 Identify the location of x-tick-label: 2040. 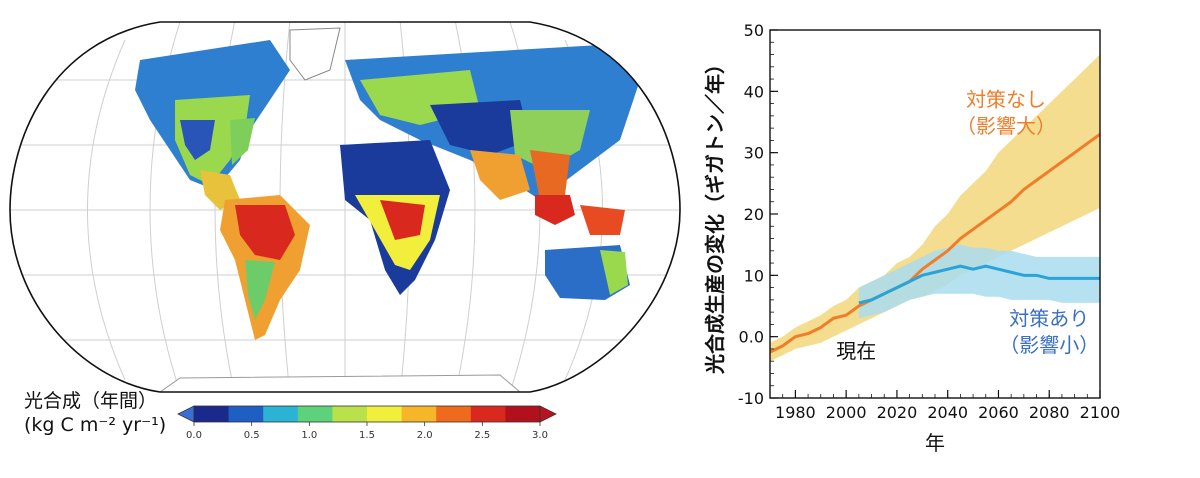
(947, 412).